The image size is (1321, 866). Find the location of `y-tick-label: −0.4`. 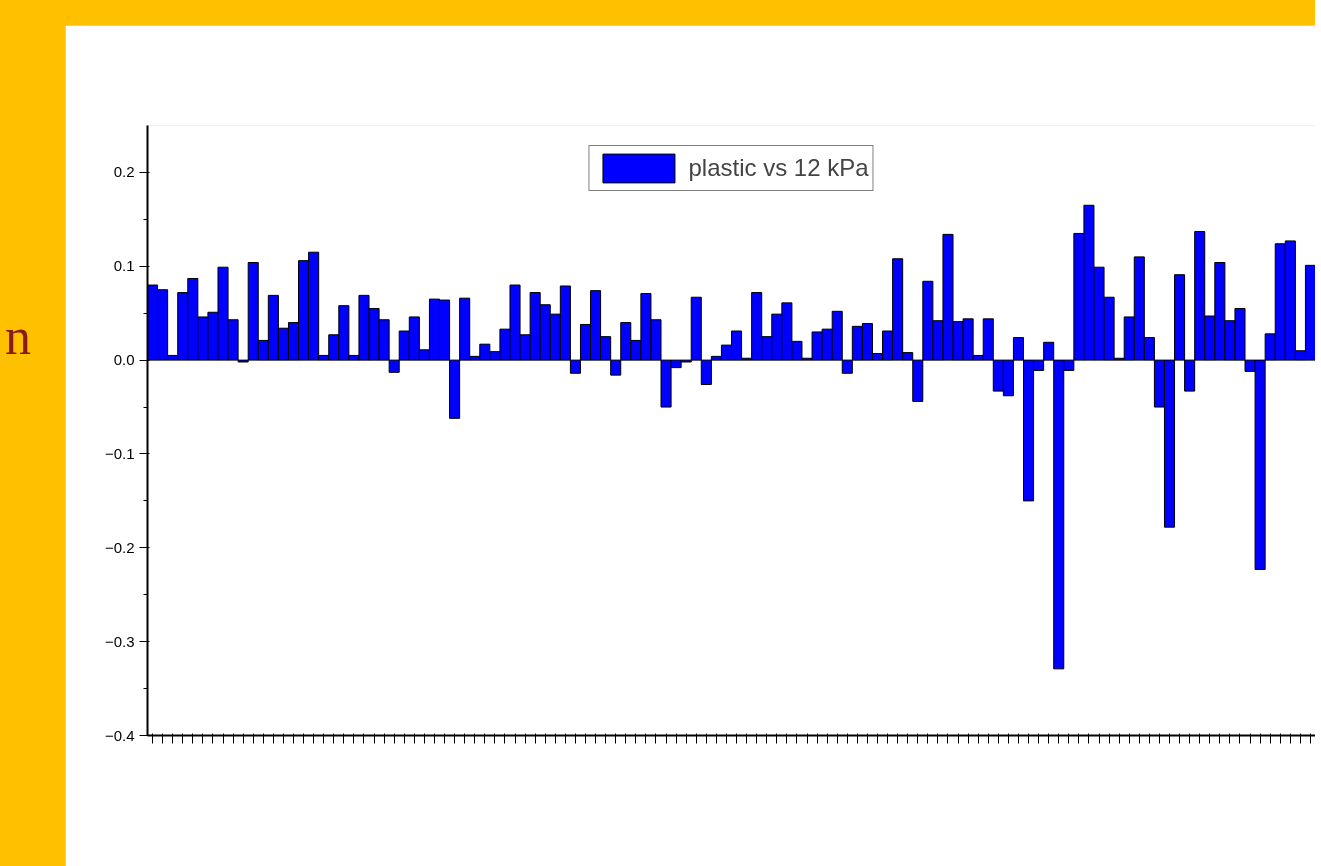

y-tick-label: −0.4 is located at coordinates (119, 735).